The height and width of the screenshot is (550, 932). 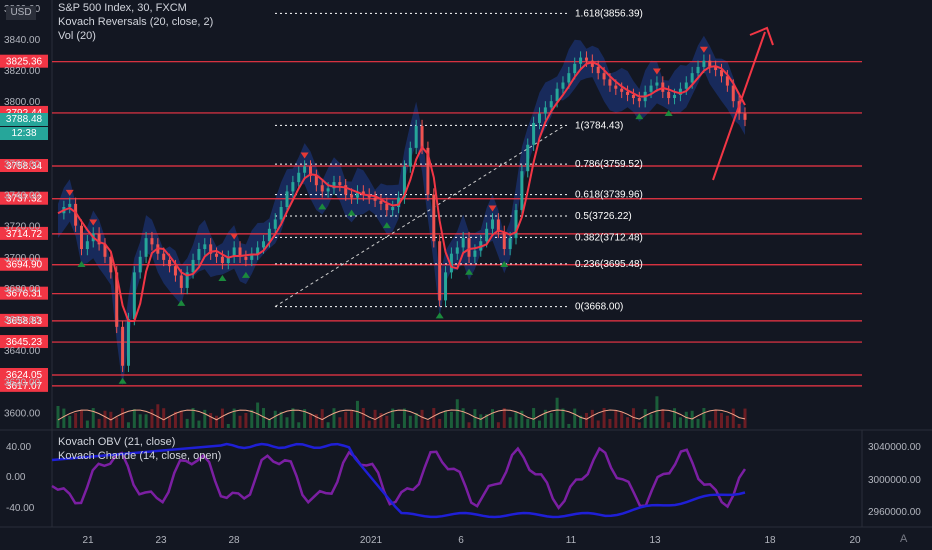 What do you see at coordinates (398, 480) in the screenshot?
I see `obv-line` at bounding box center [398, 480].